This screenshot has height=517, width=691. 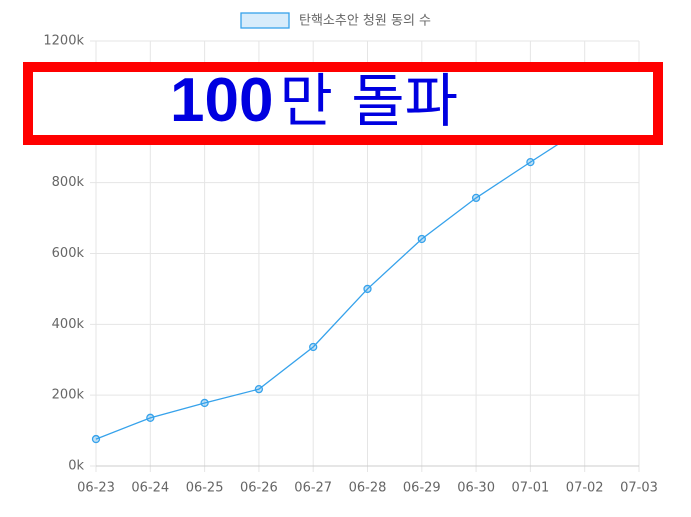 I want to click on x-tick-label: 07-03, so click(x=639, y=488).